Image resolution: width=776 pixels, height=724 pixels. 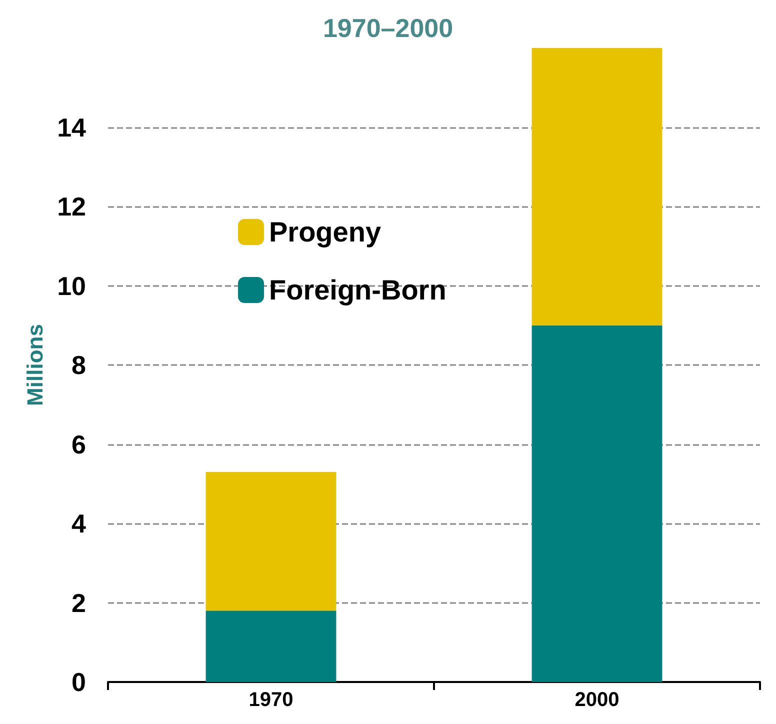 What do you see at coordinates (325, 232) in the screenshot?
I see `legend-label: Progeny` at bounding box center [325, 232].